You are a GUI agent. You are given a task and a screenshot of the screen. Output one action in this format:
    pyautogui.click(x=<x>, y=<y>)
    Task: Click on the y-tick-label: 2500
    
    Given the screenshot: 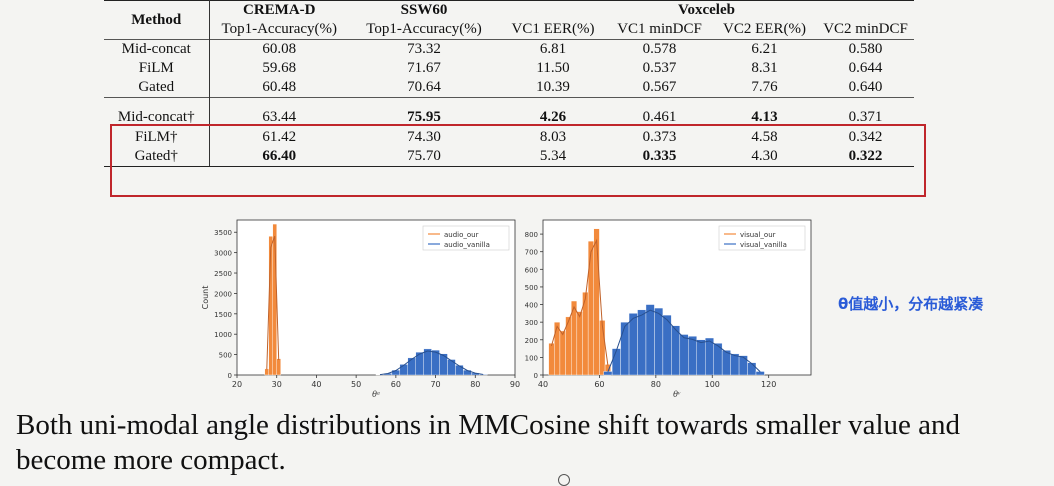 What is the action you would take?
    pyautogui.click(x=223, y=274)
    